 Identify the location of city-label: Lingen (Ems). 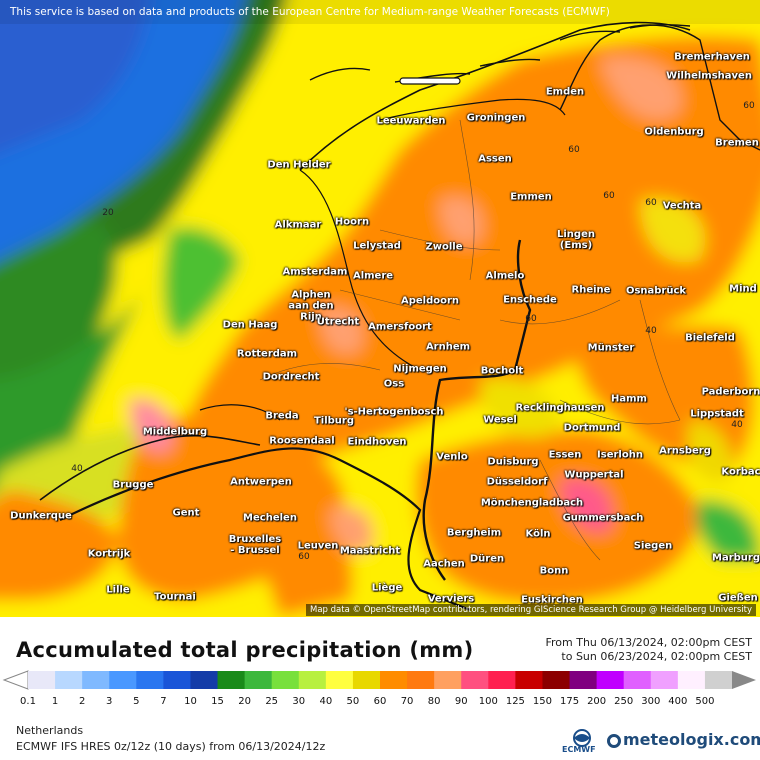
(576, 240).